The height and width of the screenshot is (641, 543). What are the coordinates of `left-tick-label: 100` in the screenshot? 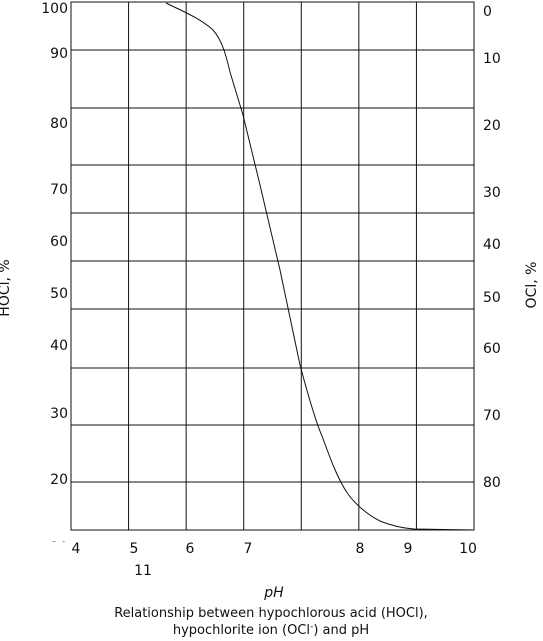 It's located at (54, 9).